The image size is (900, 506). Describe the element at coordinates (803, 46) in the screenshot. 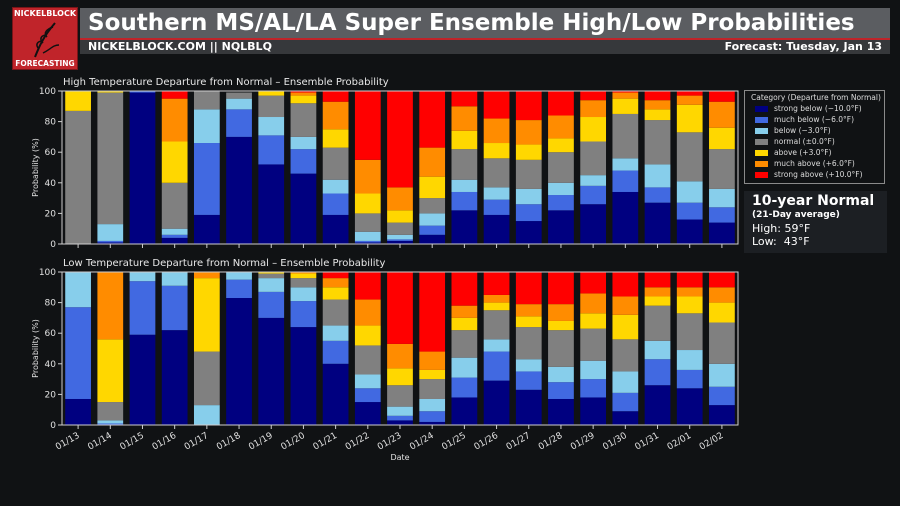

I see `forecast-date: Forecast: Tuesday, Jan 13` at that location.